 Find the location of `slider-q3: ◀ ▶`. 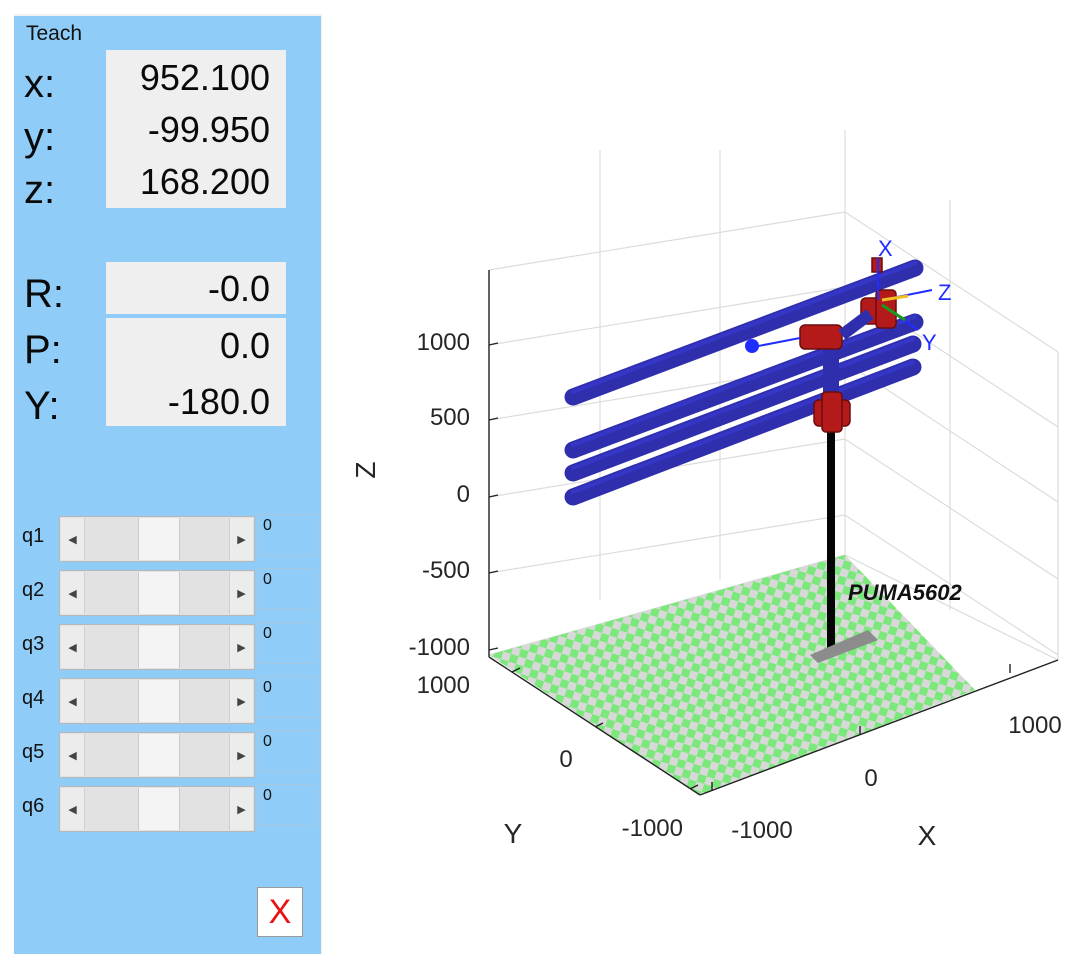

slider-q3: ◀ ▶ is located at coordinates (157, 647).